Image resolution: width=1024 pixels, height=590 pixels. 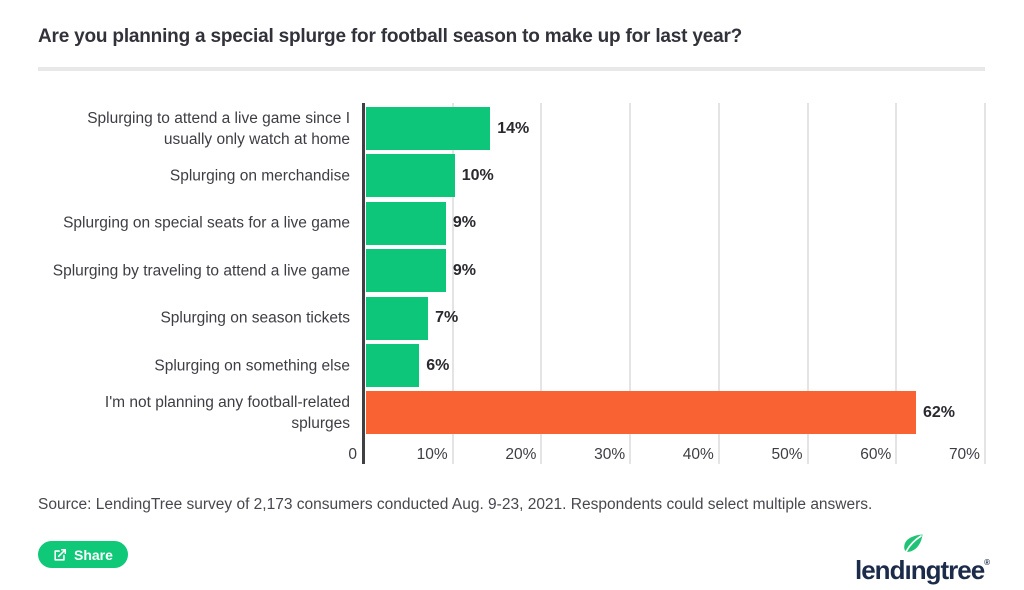 I want to click on x-axis-tick-label: 60%, so click(x=876, y=454).